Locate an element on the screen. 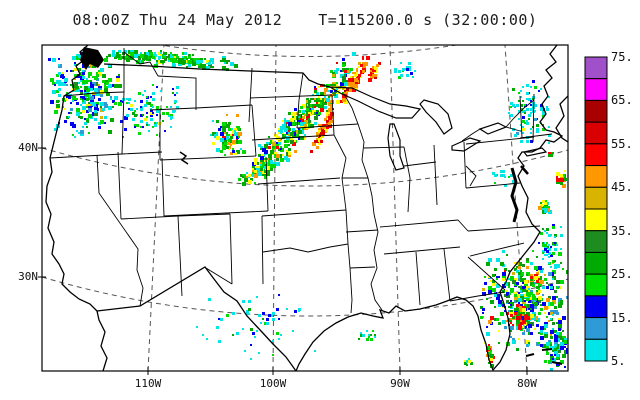  echo-cluster-pnw-coast is located at coordinates (88, 95).